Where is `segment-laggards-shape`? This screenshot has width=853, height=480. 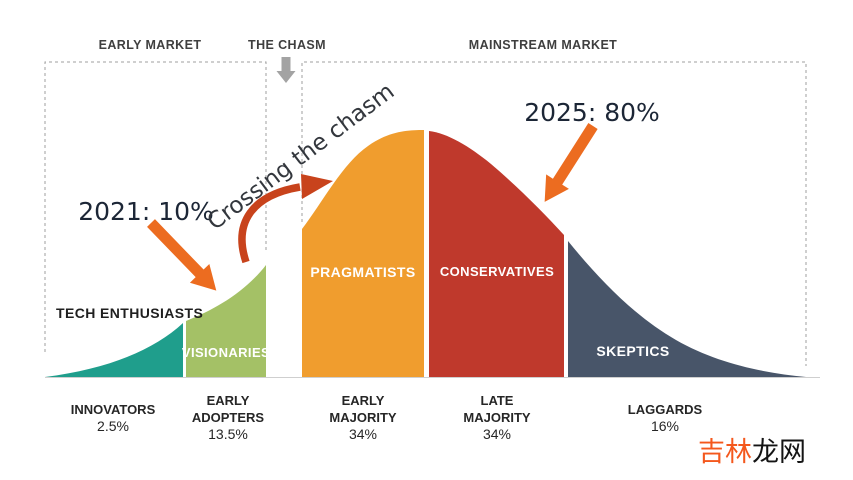 segment-laggards-shape is located at coordinates (687, 309).